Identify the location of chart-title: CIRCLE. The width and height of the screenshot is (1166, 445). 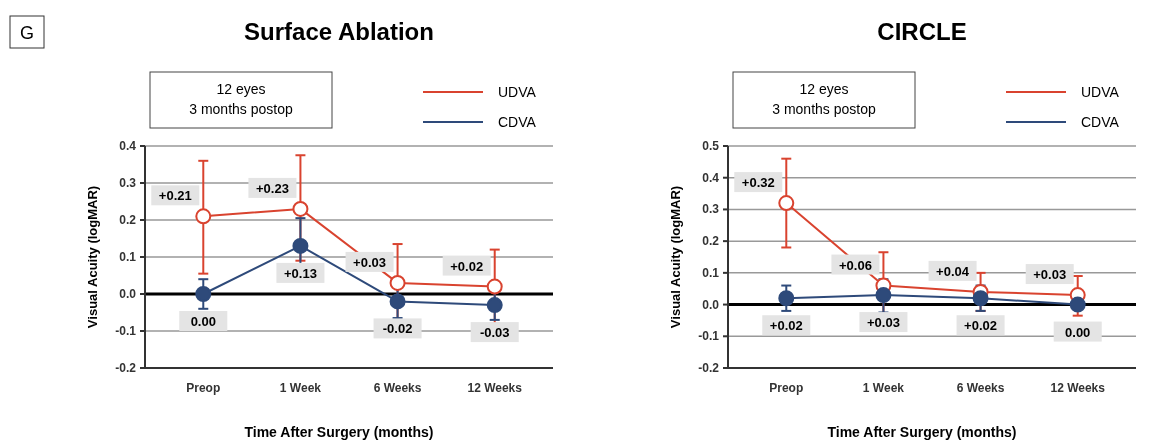
(922, 31).